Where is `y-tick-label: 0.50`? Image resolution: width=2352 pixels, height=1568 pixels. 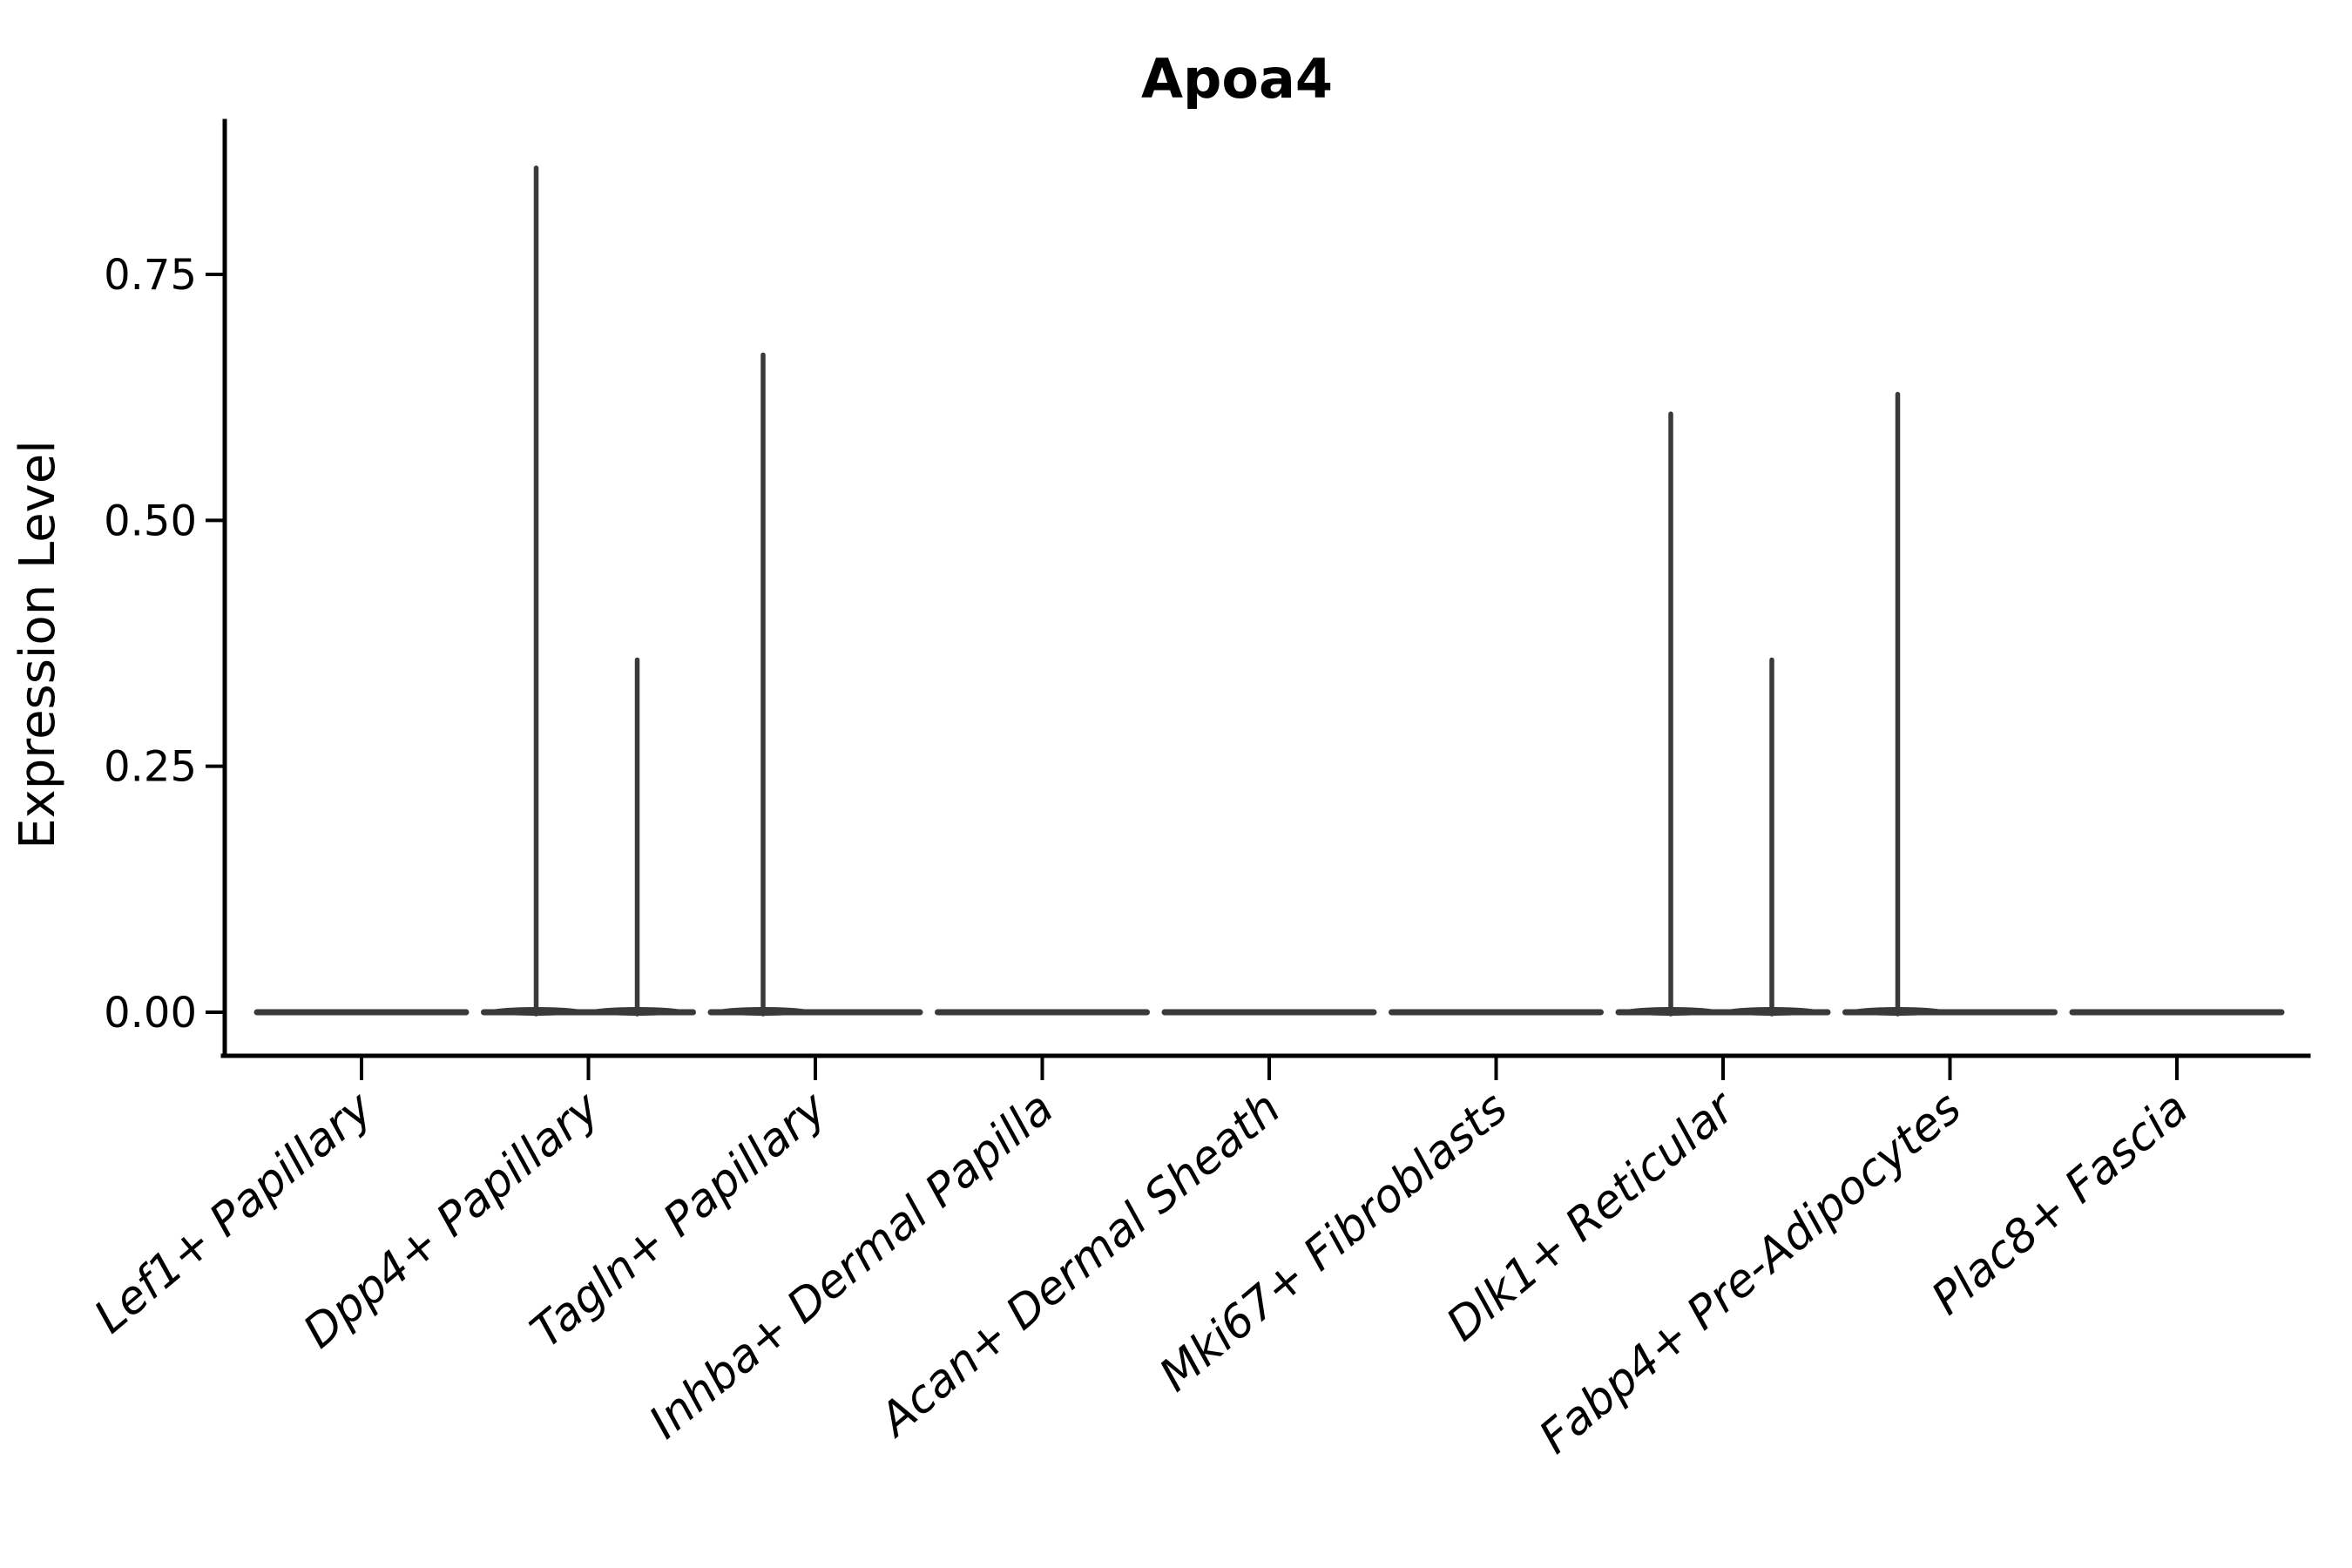
y-tick-label: 0.50 is located at coordinates (150, 521).